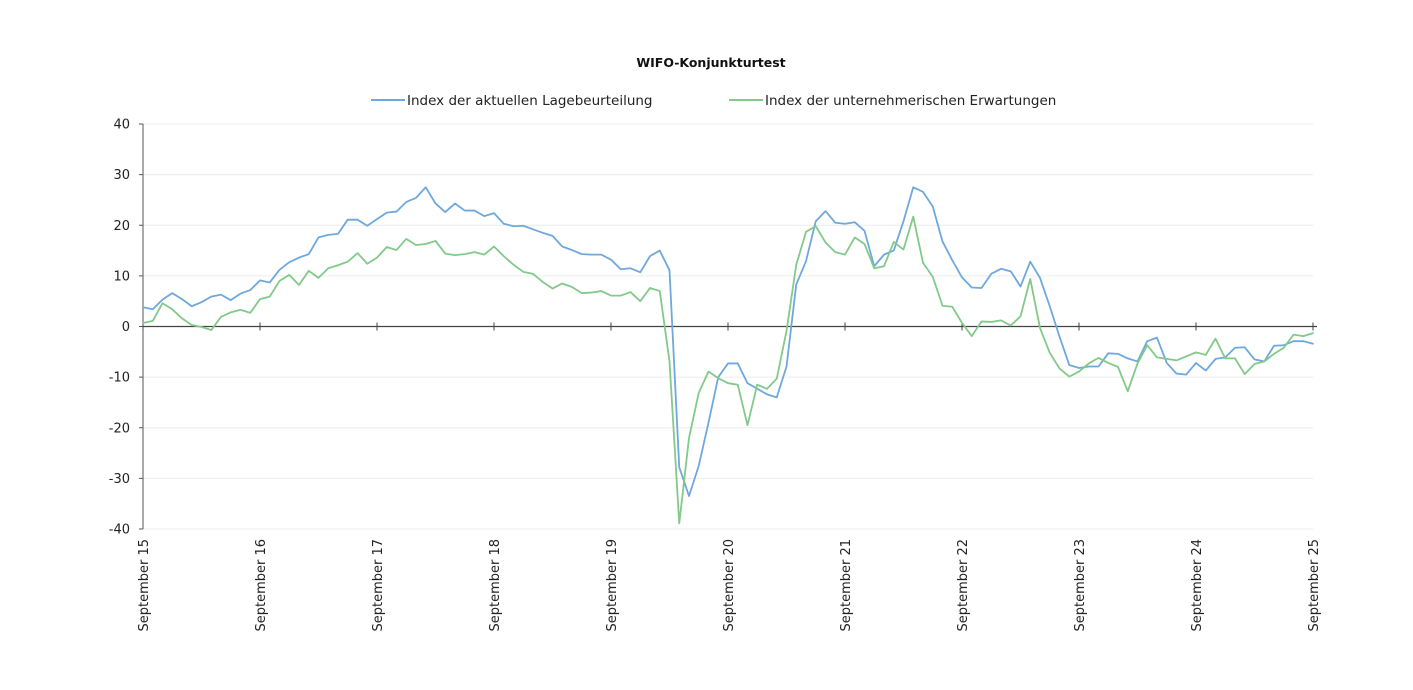 The width and height of the screenshot is (1413, 690). Describe the element at coordinates (495, 585) in the screenshot. I see `x-tick-label: September 18` at that location.